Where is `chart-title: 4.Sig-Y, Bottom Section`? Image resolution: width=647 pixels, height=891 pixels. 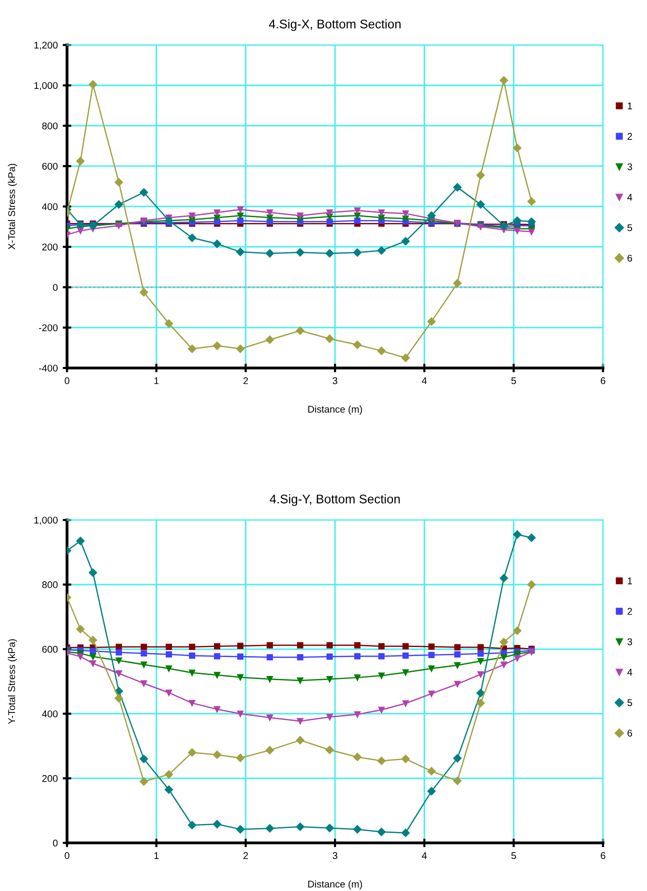
chart-title: 4.Sig-Y, Bottom Section is located at coordinates (335, 500).